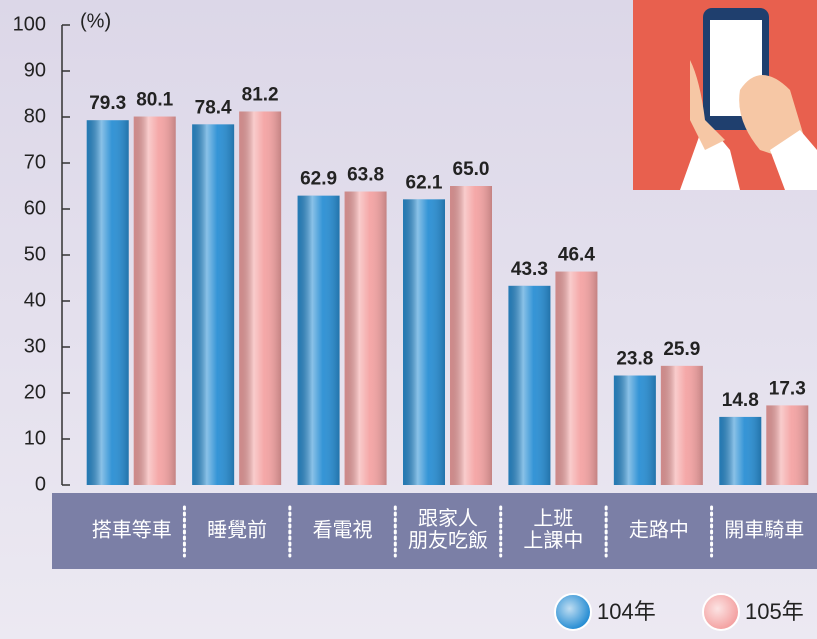 The height and width of the screenshot is (639, 817). Describe the element at coordinates (448, 529) in the screenshot. I see `x-tick-label: 跟家人朋友吃飯` at that location.